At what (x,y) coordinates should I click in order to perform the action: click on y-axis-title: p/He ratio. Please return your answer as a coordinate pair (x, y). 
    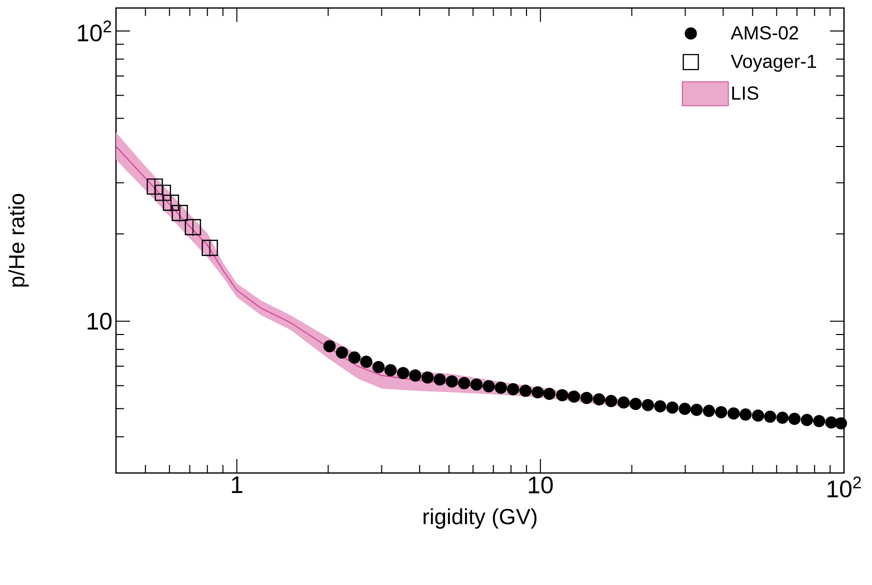
    Looking at the image, I should click on (18, 240).